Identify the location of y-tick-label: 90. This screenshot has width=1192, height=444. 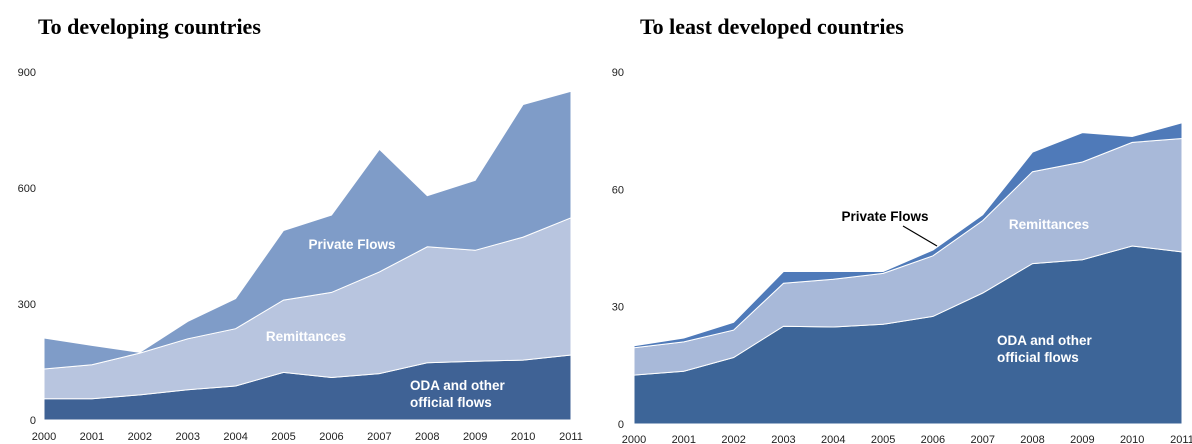
(618, 73).